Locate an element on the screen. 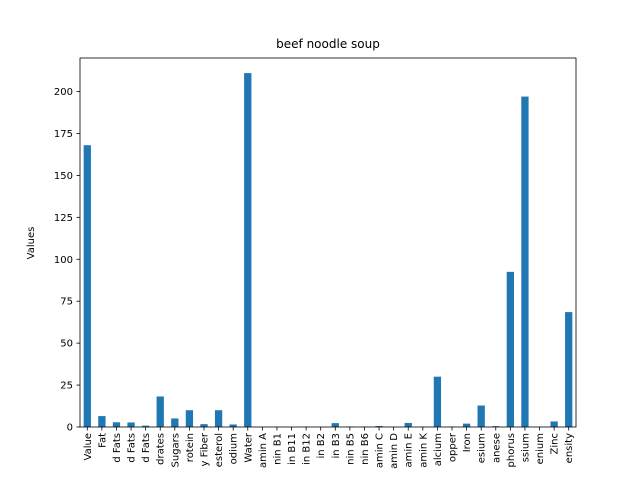 Image resolution: width=640 pixels, height=480 pixels. x-tick-label: nin B6 is located at coordinates (365, 449).